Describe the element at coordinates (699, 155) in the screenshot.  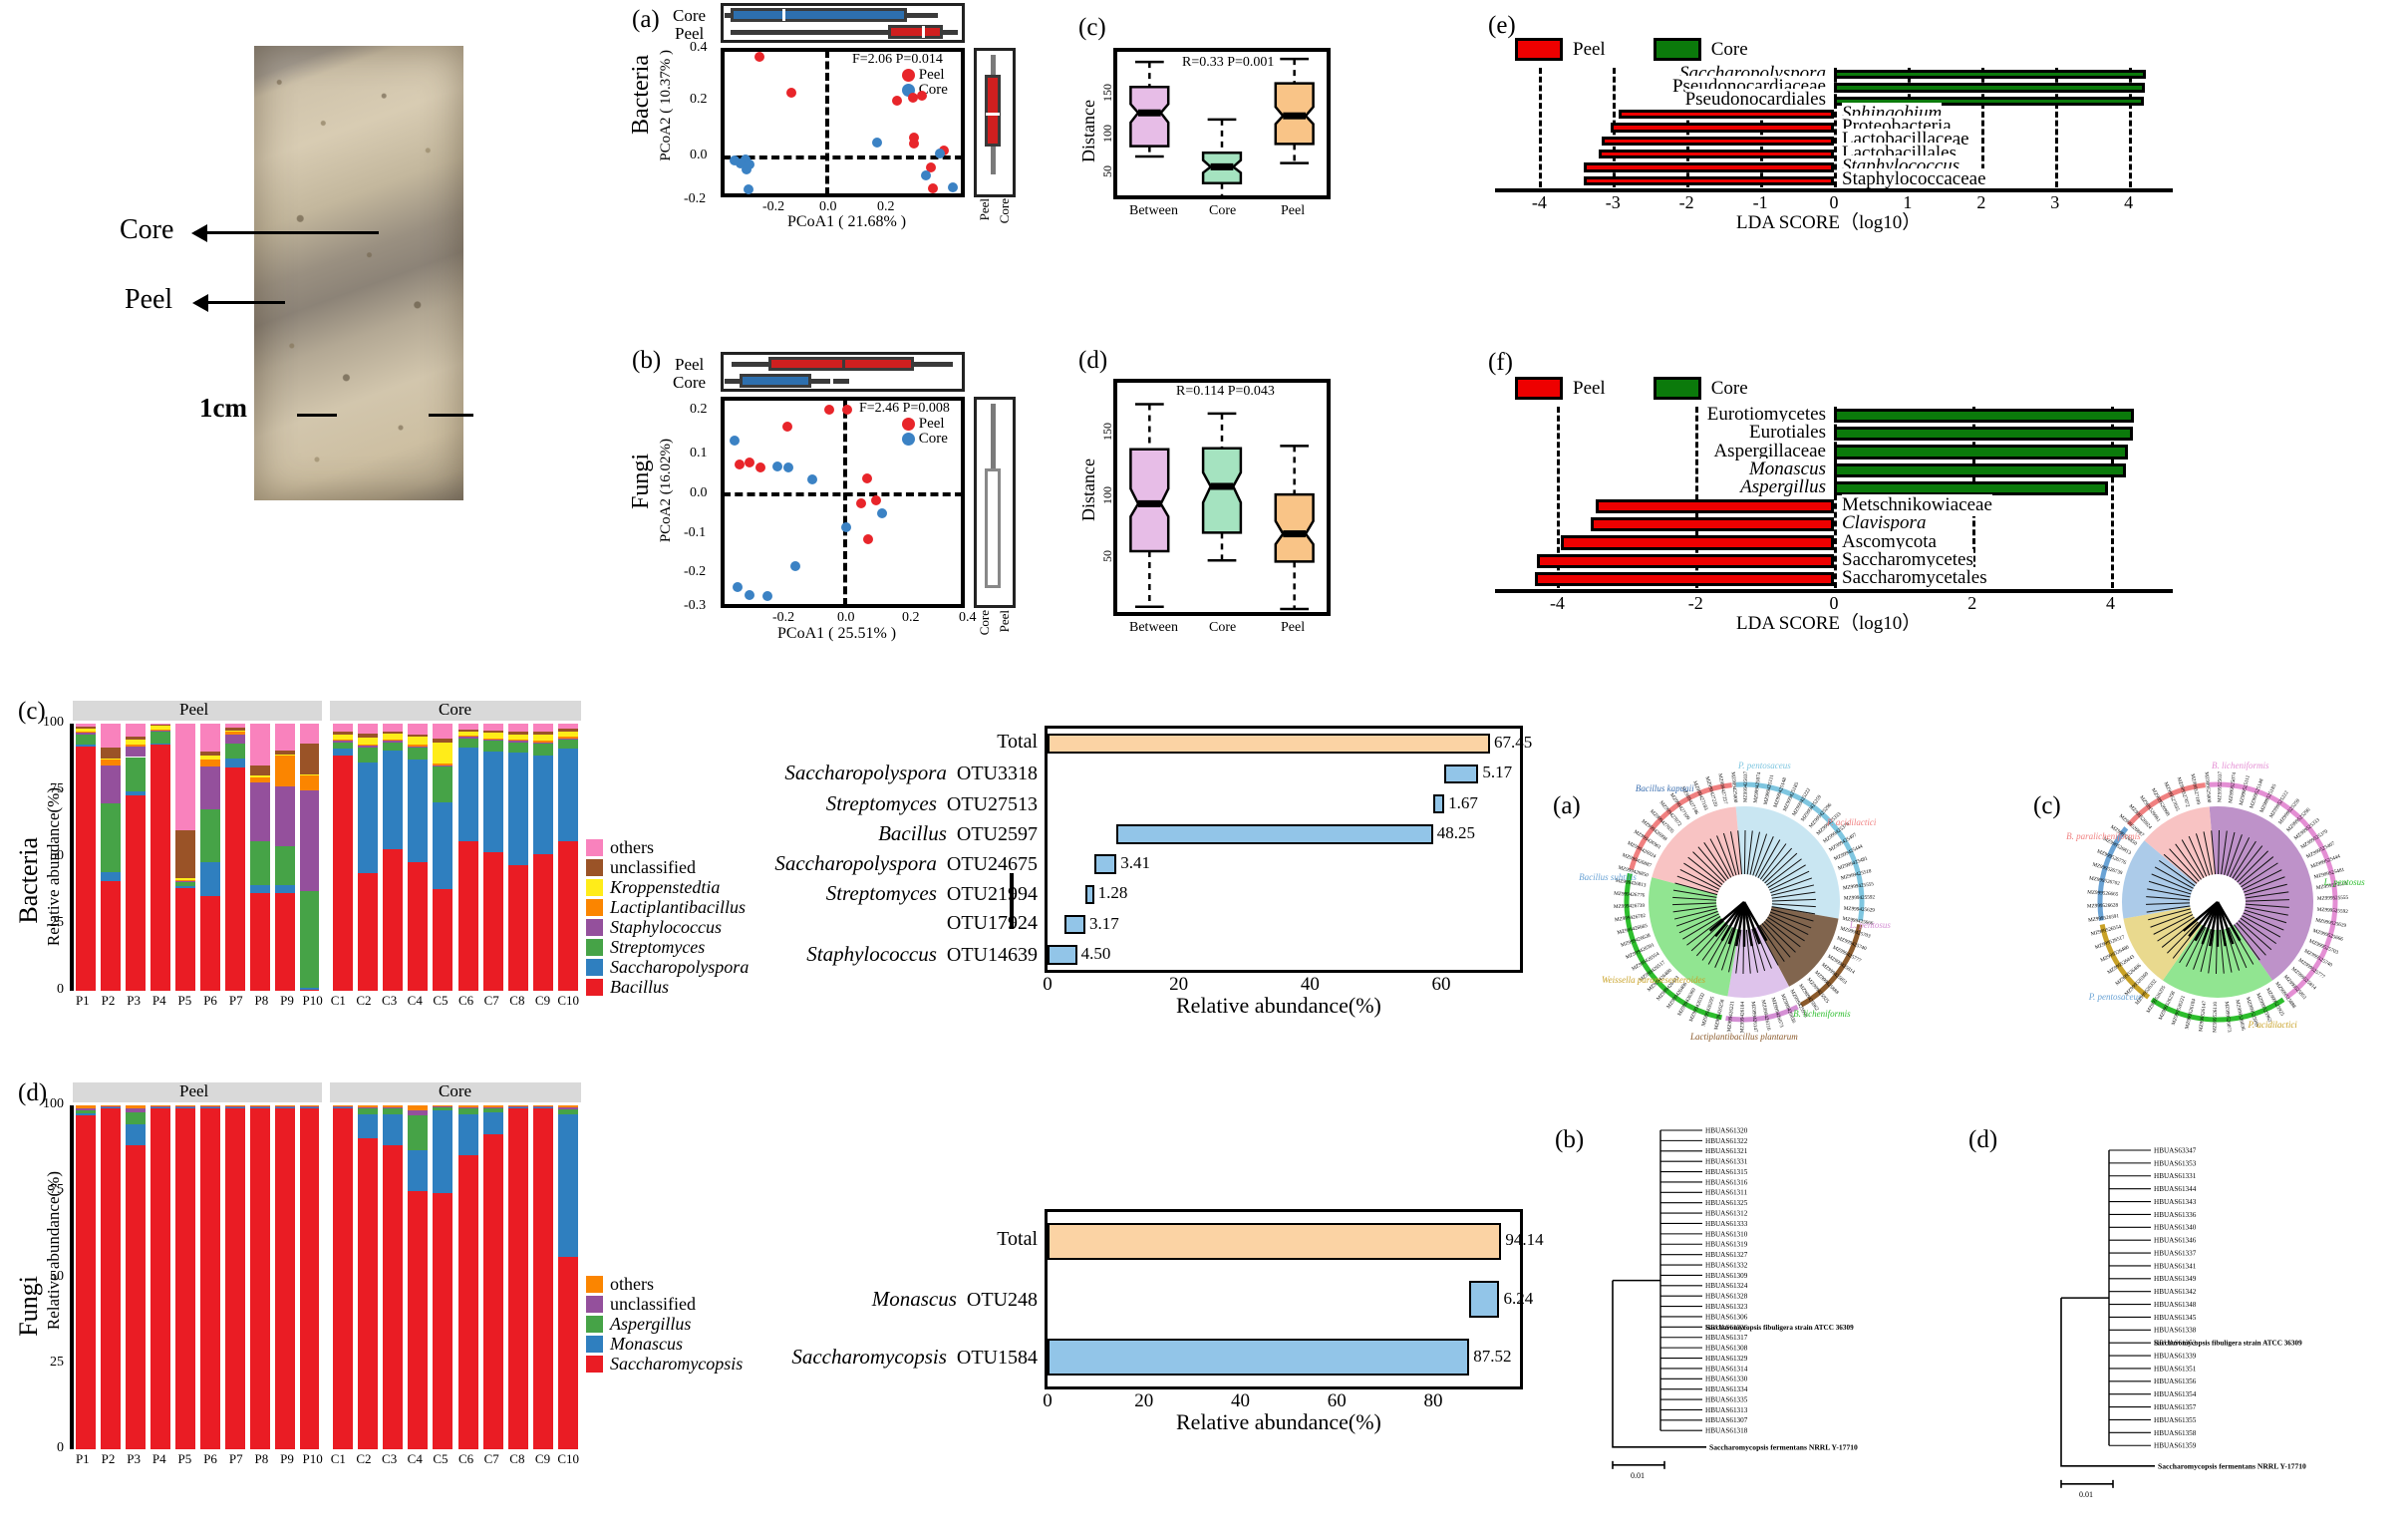
I see `pcoa-a-ytick-2: 0.0` at that location.